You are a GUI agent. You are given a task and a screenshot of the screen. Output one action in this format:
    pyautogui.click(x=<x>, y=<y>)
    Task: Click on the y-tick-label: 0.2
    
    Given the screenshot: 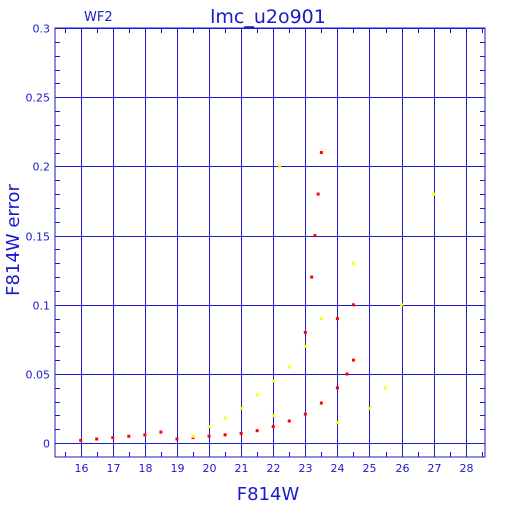 What is the action you would take?
    pyautogui.click(x=42, y=167)
    